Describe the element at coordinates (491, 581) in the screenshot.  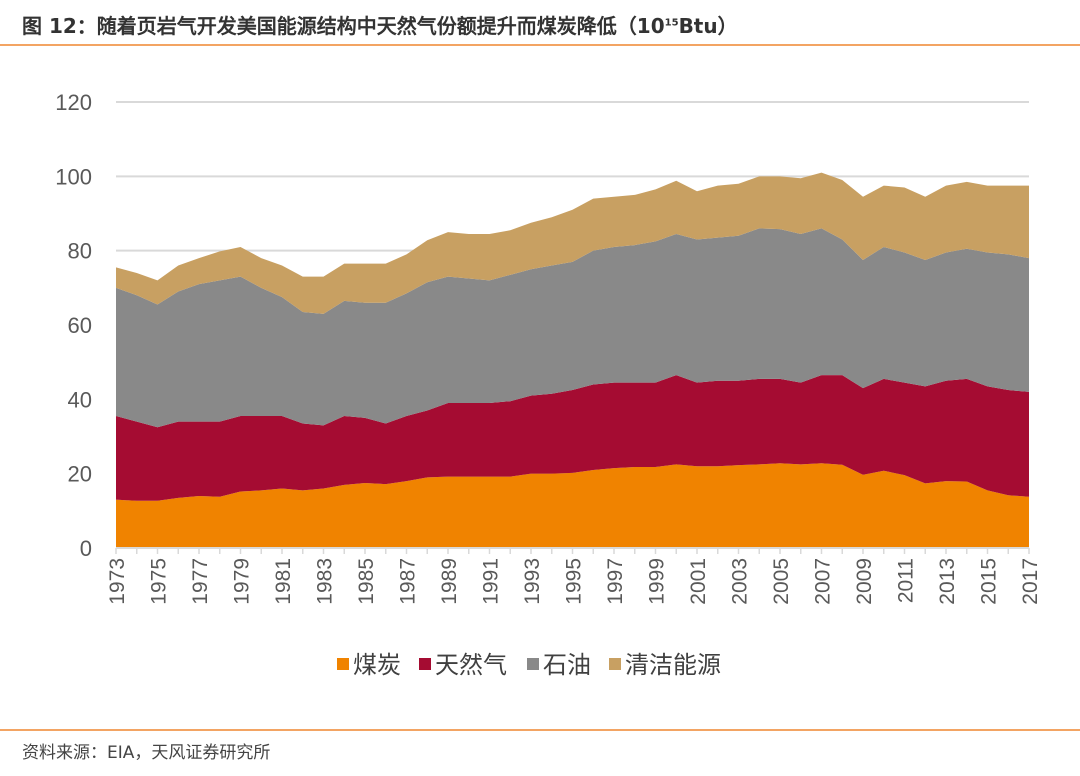
I see `x-tick-label: 1991` at that location.